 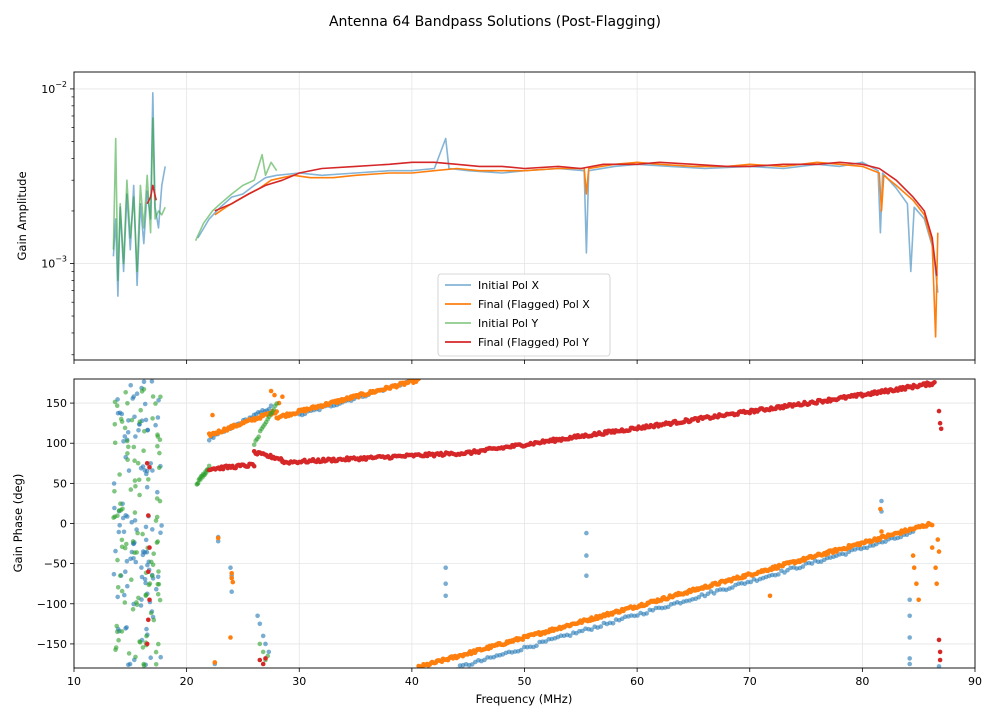 What do you see at coordinates (54, 262) in the screenshot?
I see `amplitude-ytick-label: 10⁻³` at bounding box center [54, 262].